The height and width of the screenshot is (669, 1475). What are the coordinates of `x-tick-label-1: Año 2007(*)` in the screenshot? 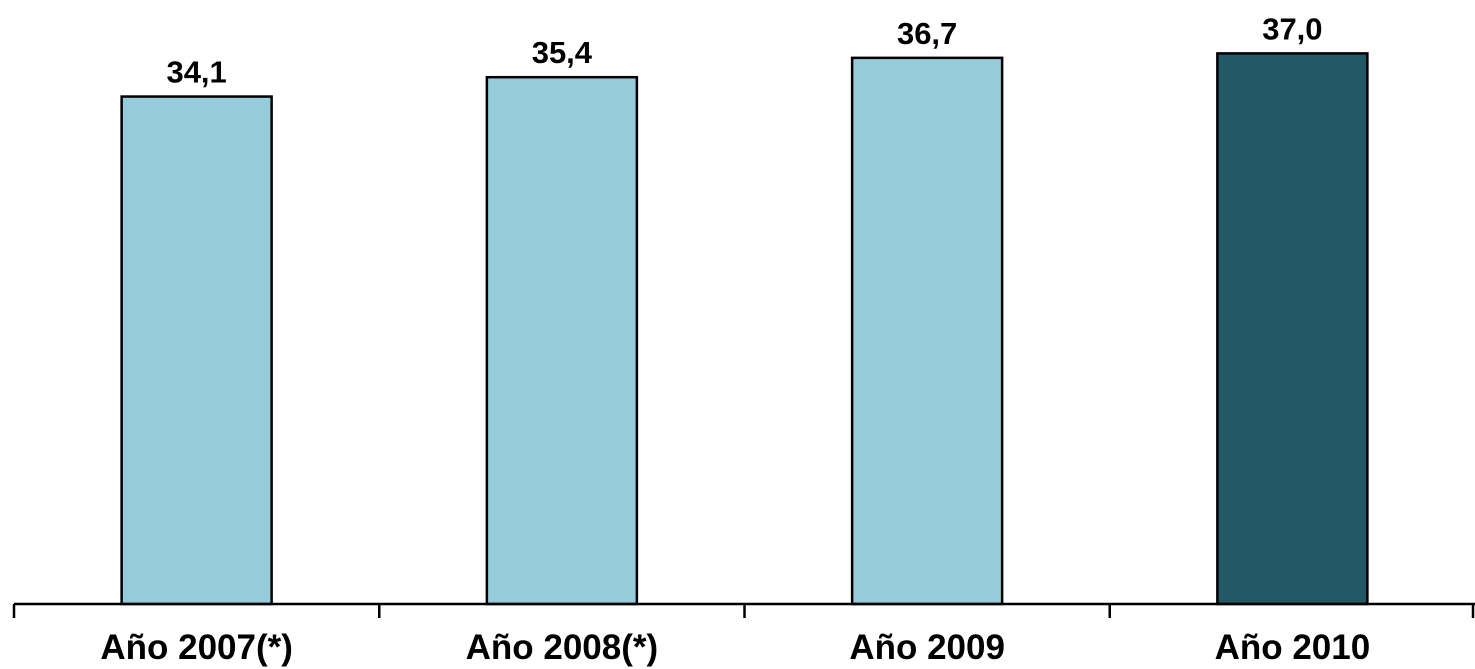 It's located at (196, 647).